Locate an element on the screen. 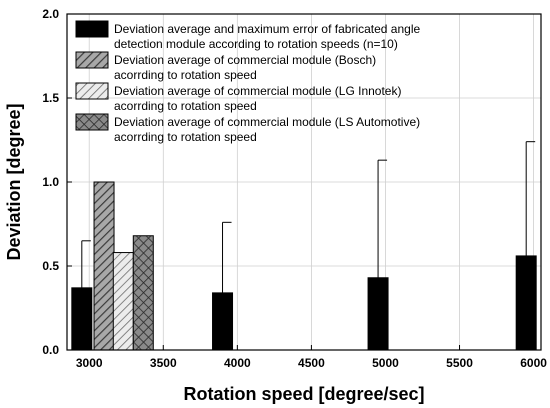 This screenshot has width=550, height=408. y-tick-label: 1.5 is located at coordinates (50, 98).